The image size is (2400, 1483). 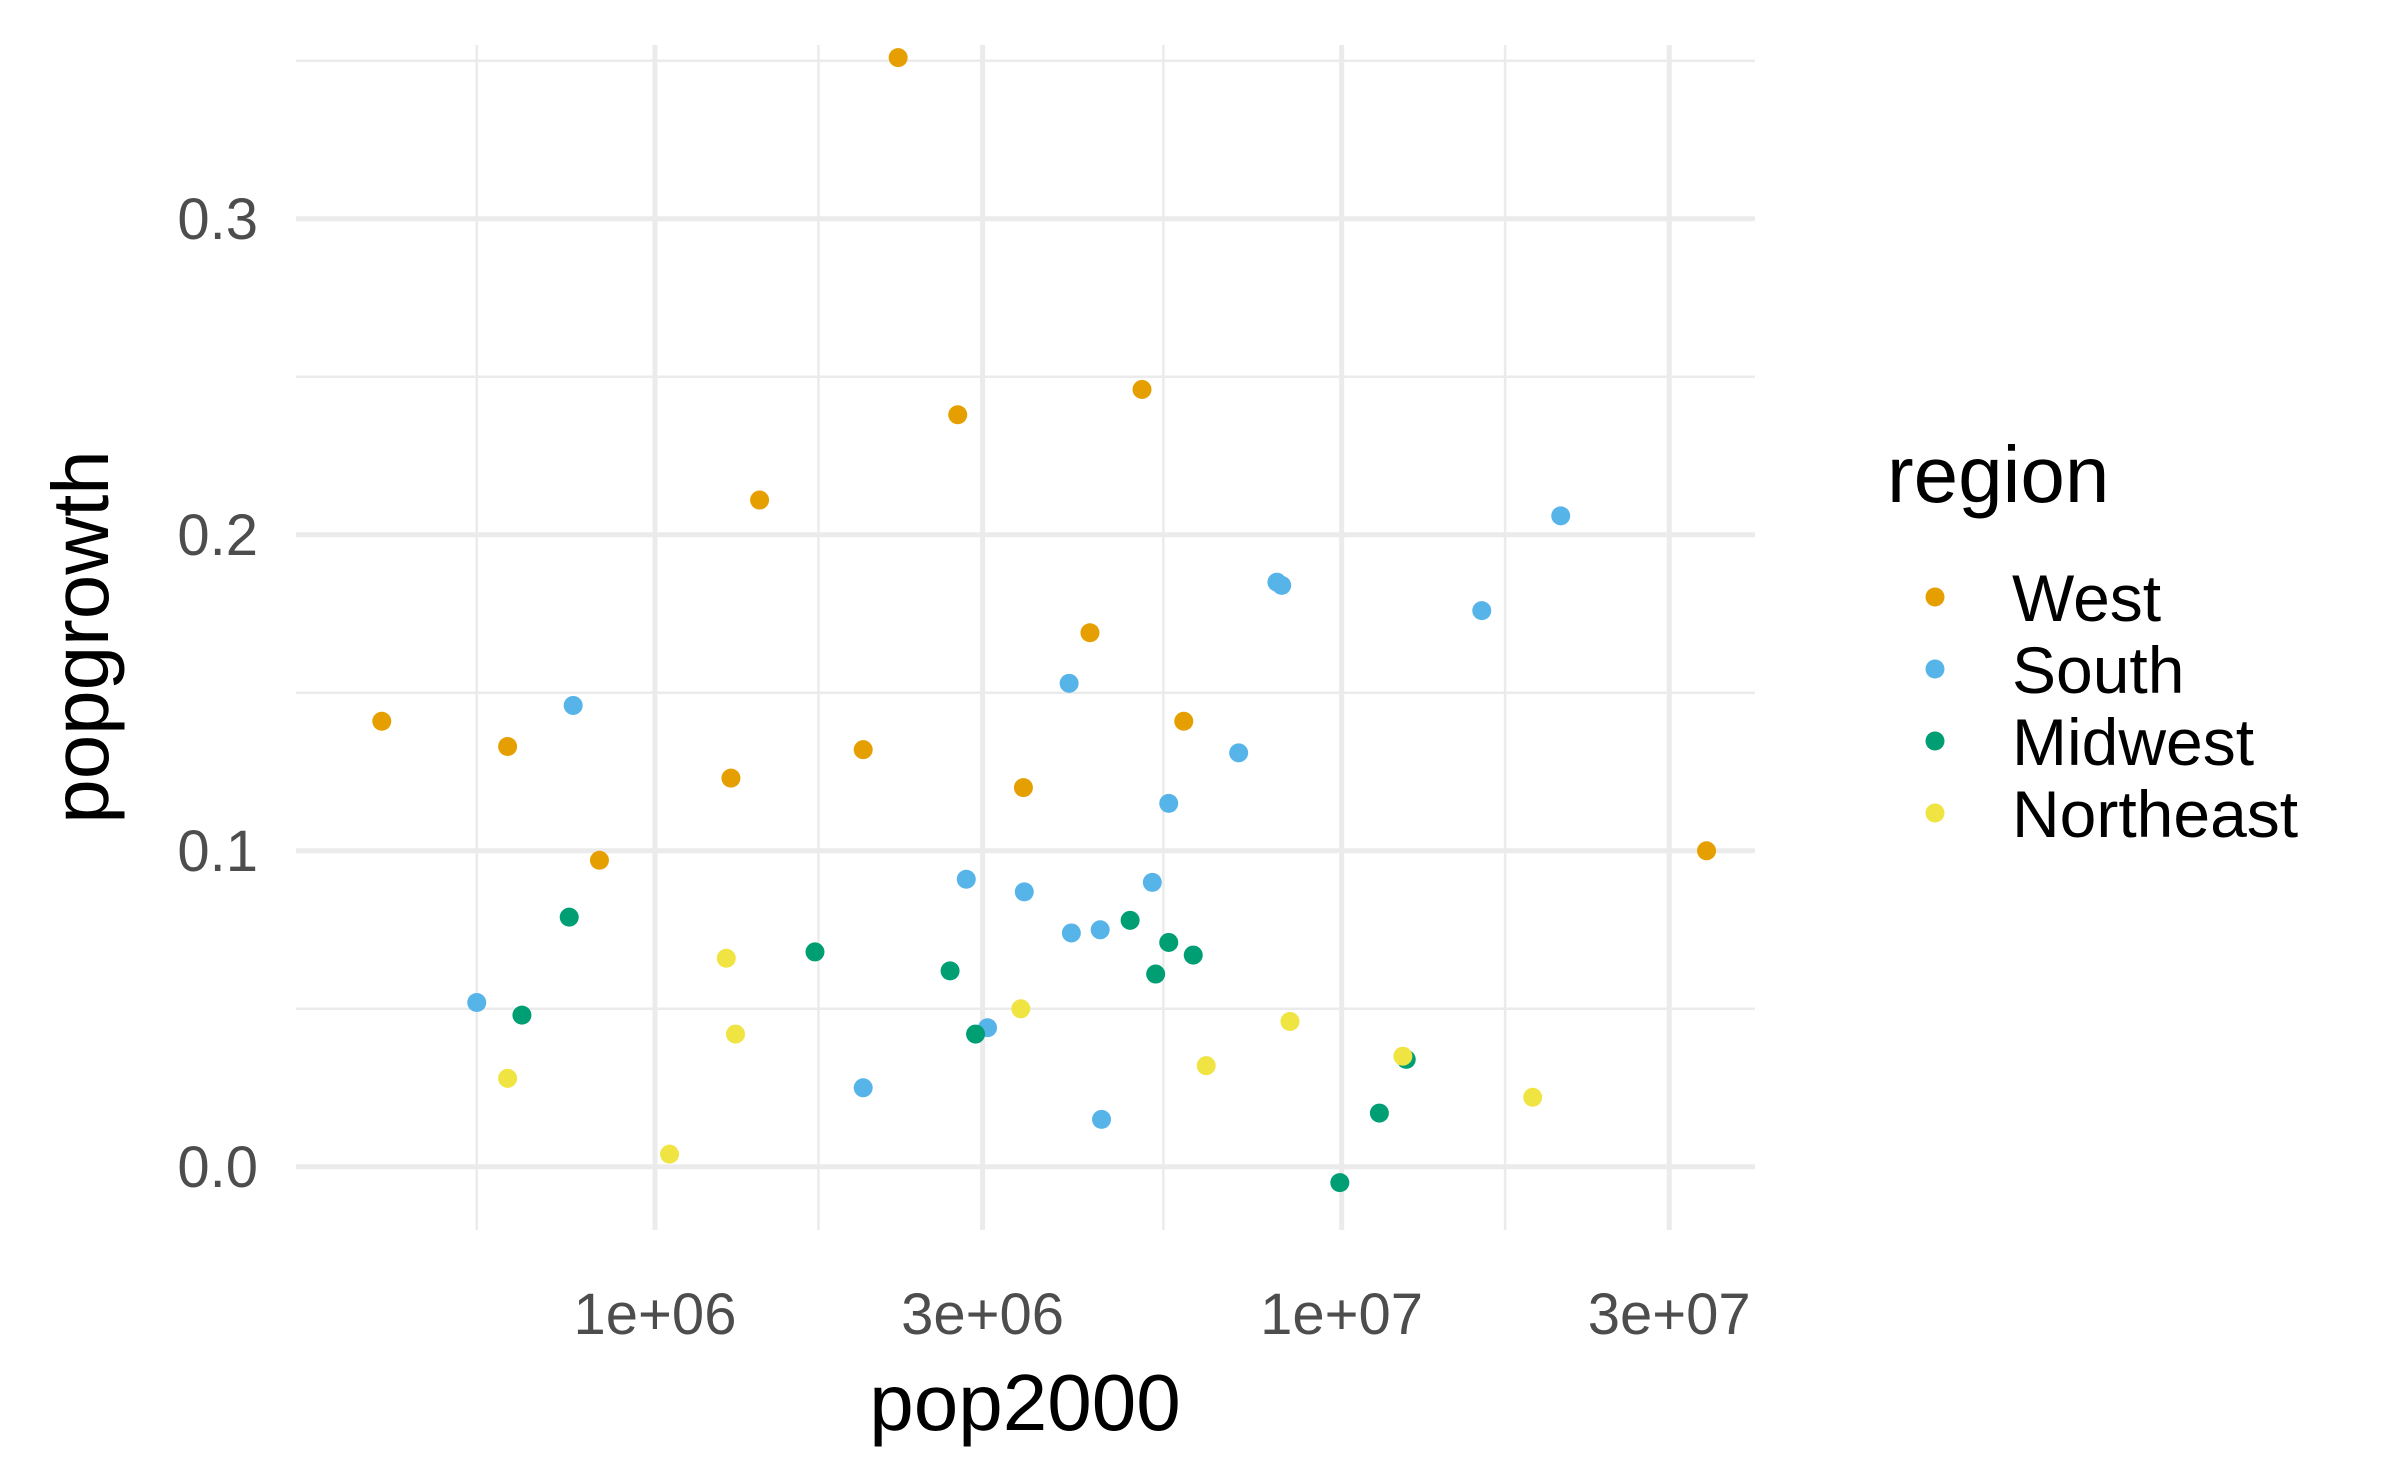 What do you see at coordinates (1024, 1402) in the screenshot?
I see `x-axis-title: pop2000` at bounding box center [1024, 1402].